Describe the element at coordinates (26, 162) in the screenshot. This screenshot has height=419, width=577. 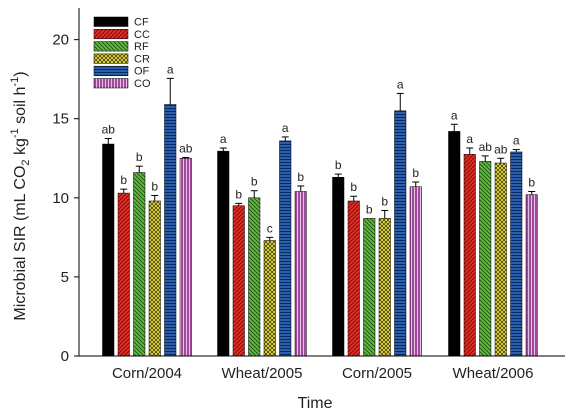
I see `y-axis-title-part: 2` at that location.